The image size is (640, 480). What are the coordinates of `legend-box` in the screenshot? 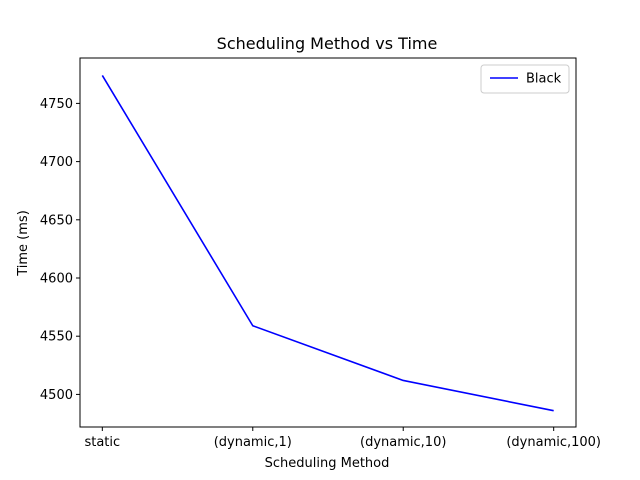 It's located at (525, 79).